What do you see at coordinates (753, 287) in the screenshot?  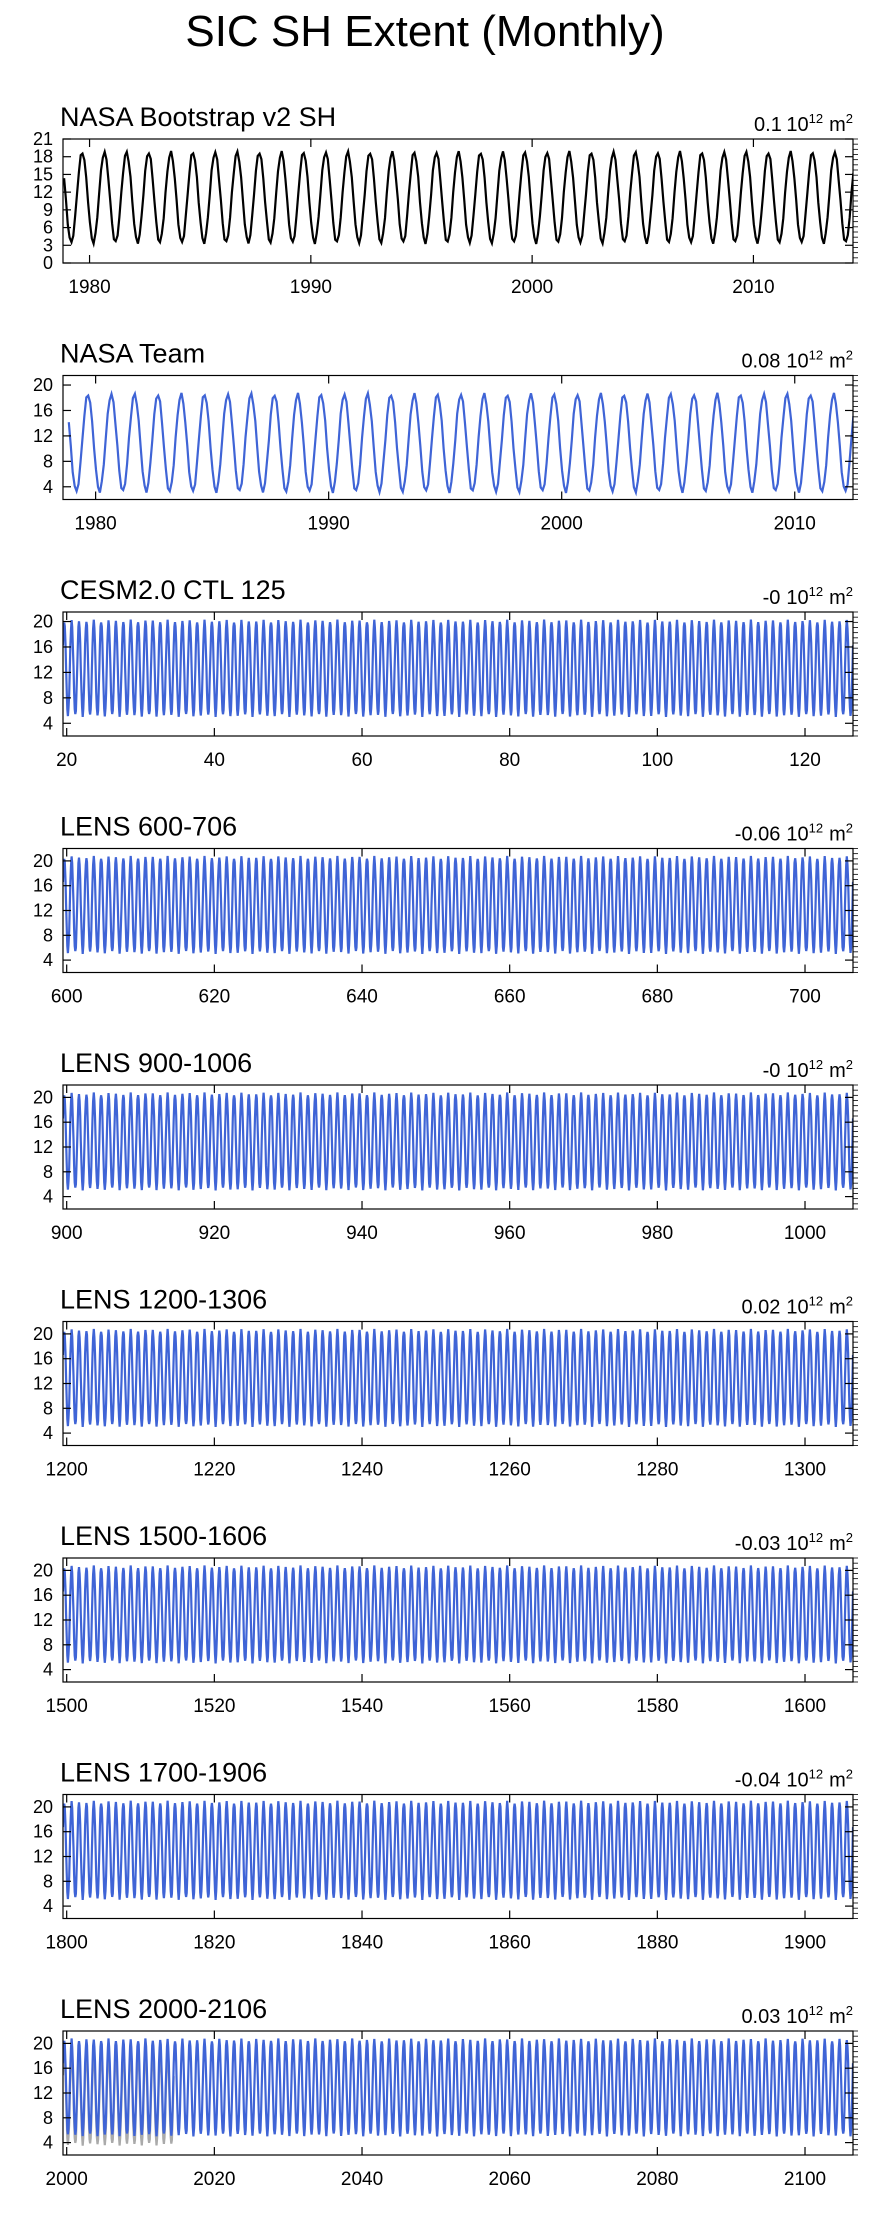 I see `x-tick-label: 2010` at bounding box center [753, 287].